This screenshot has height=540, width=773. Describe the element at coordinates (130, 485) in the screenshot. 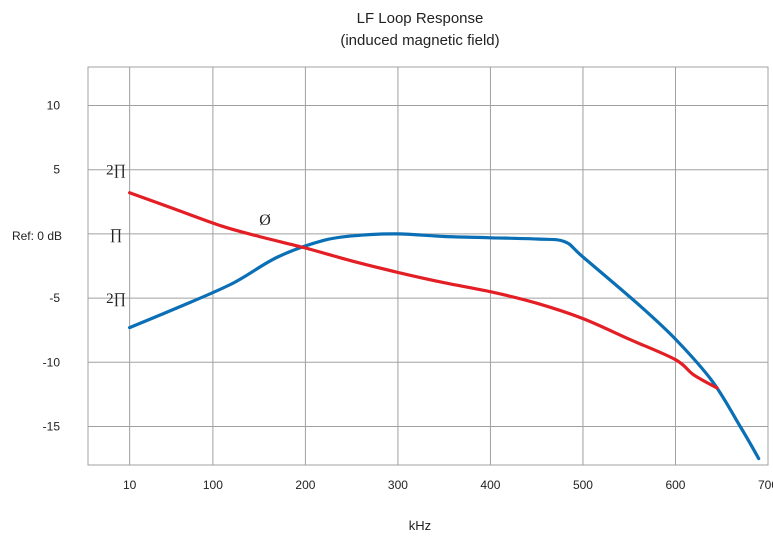

I see `x-tick-label: 10` at that location.